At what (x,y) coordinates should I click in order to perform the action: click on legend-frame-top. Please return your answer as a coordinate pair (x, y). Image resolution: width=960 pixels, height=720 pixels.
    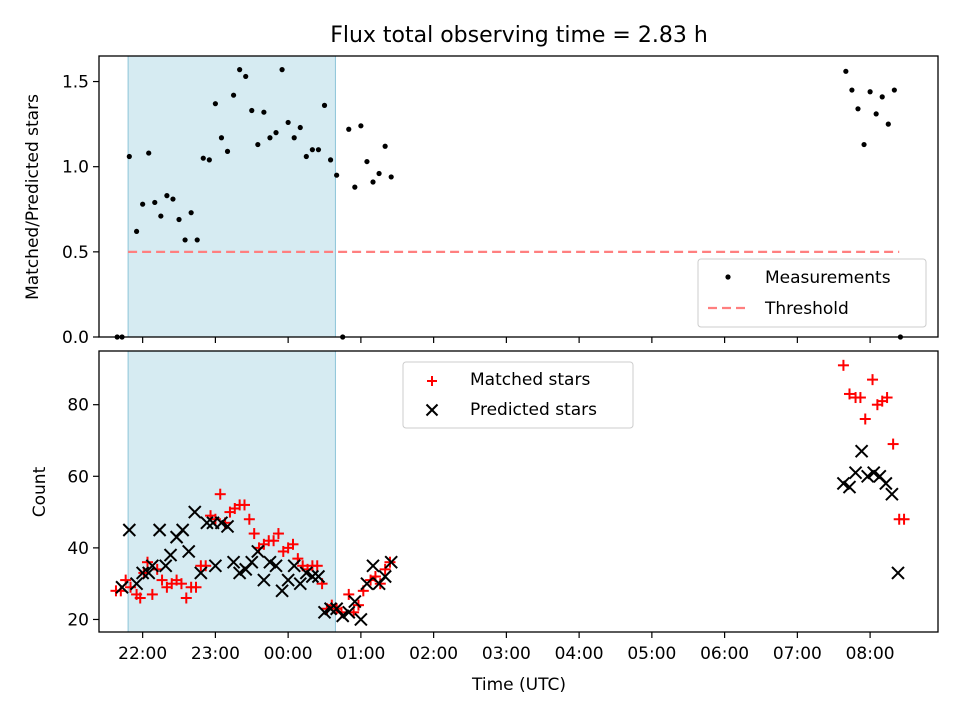
    Looking at the image, I should click on (812, 293).